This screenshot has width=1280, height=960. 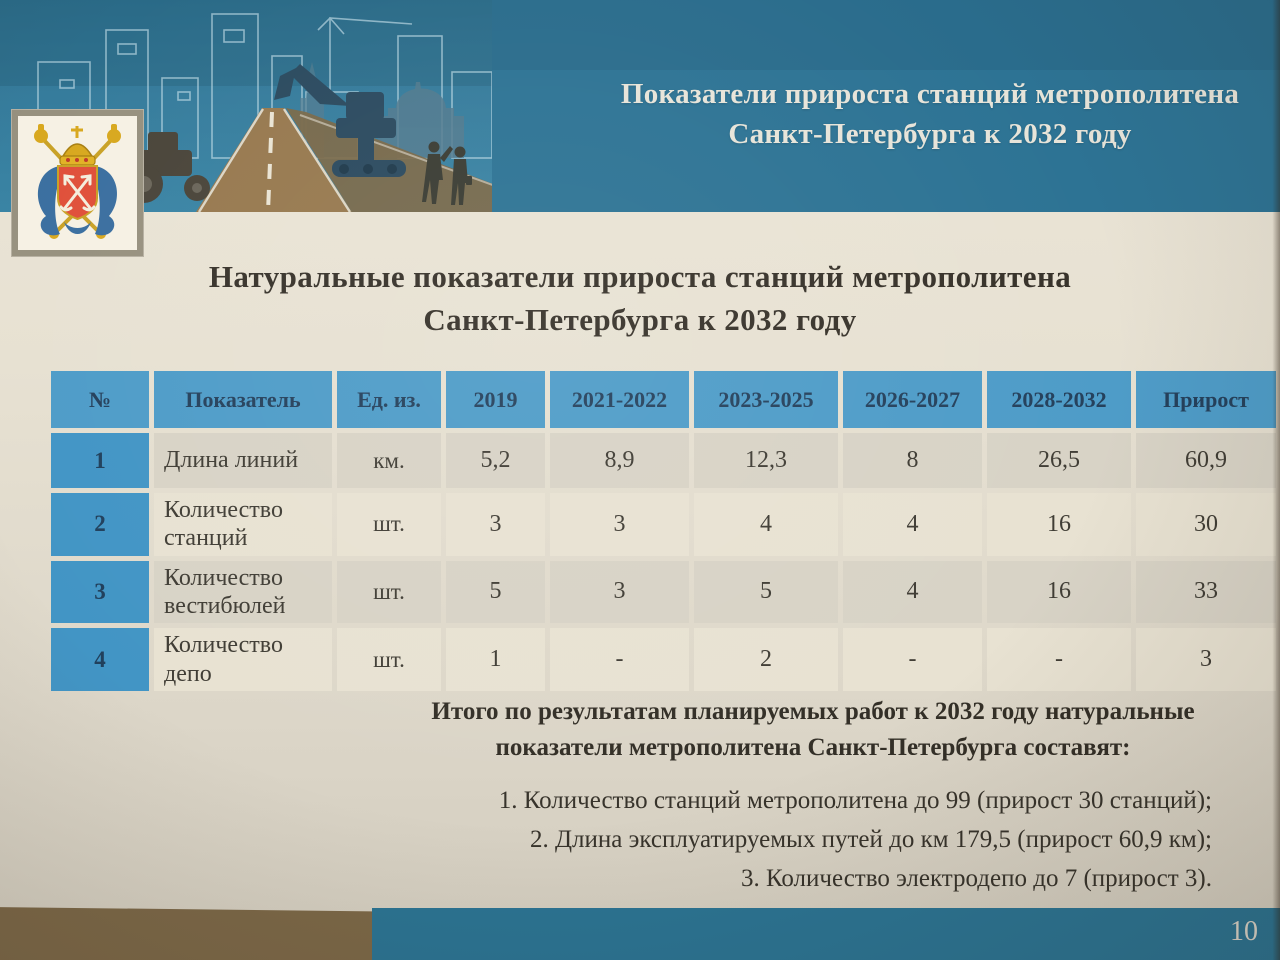 I want to click on unit-cell: км., so click(x=389, y=460).